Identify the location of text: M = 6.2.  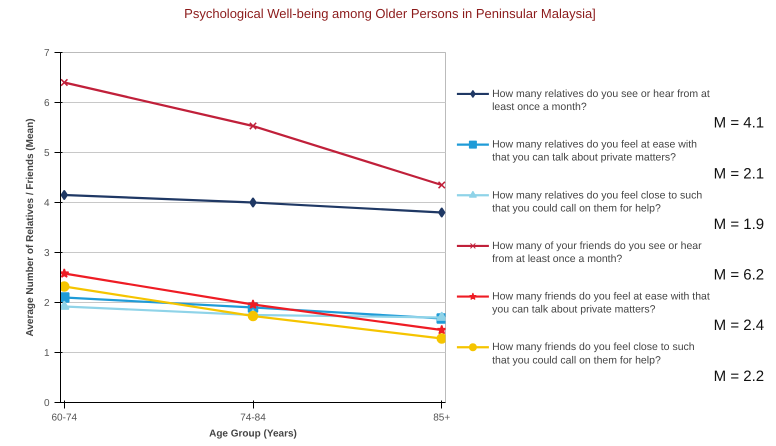
(739, 275).